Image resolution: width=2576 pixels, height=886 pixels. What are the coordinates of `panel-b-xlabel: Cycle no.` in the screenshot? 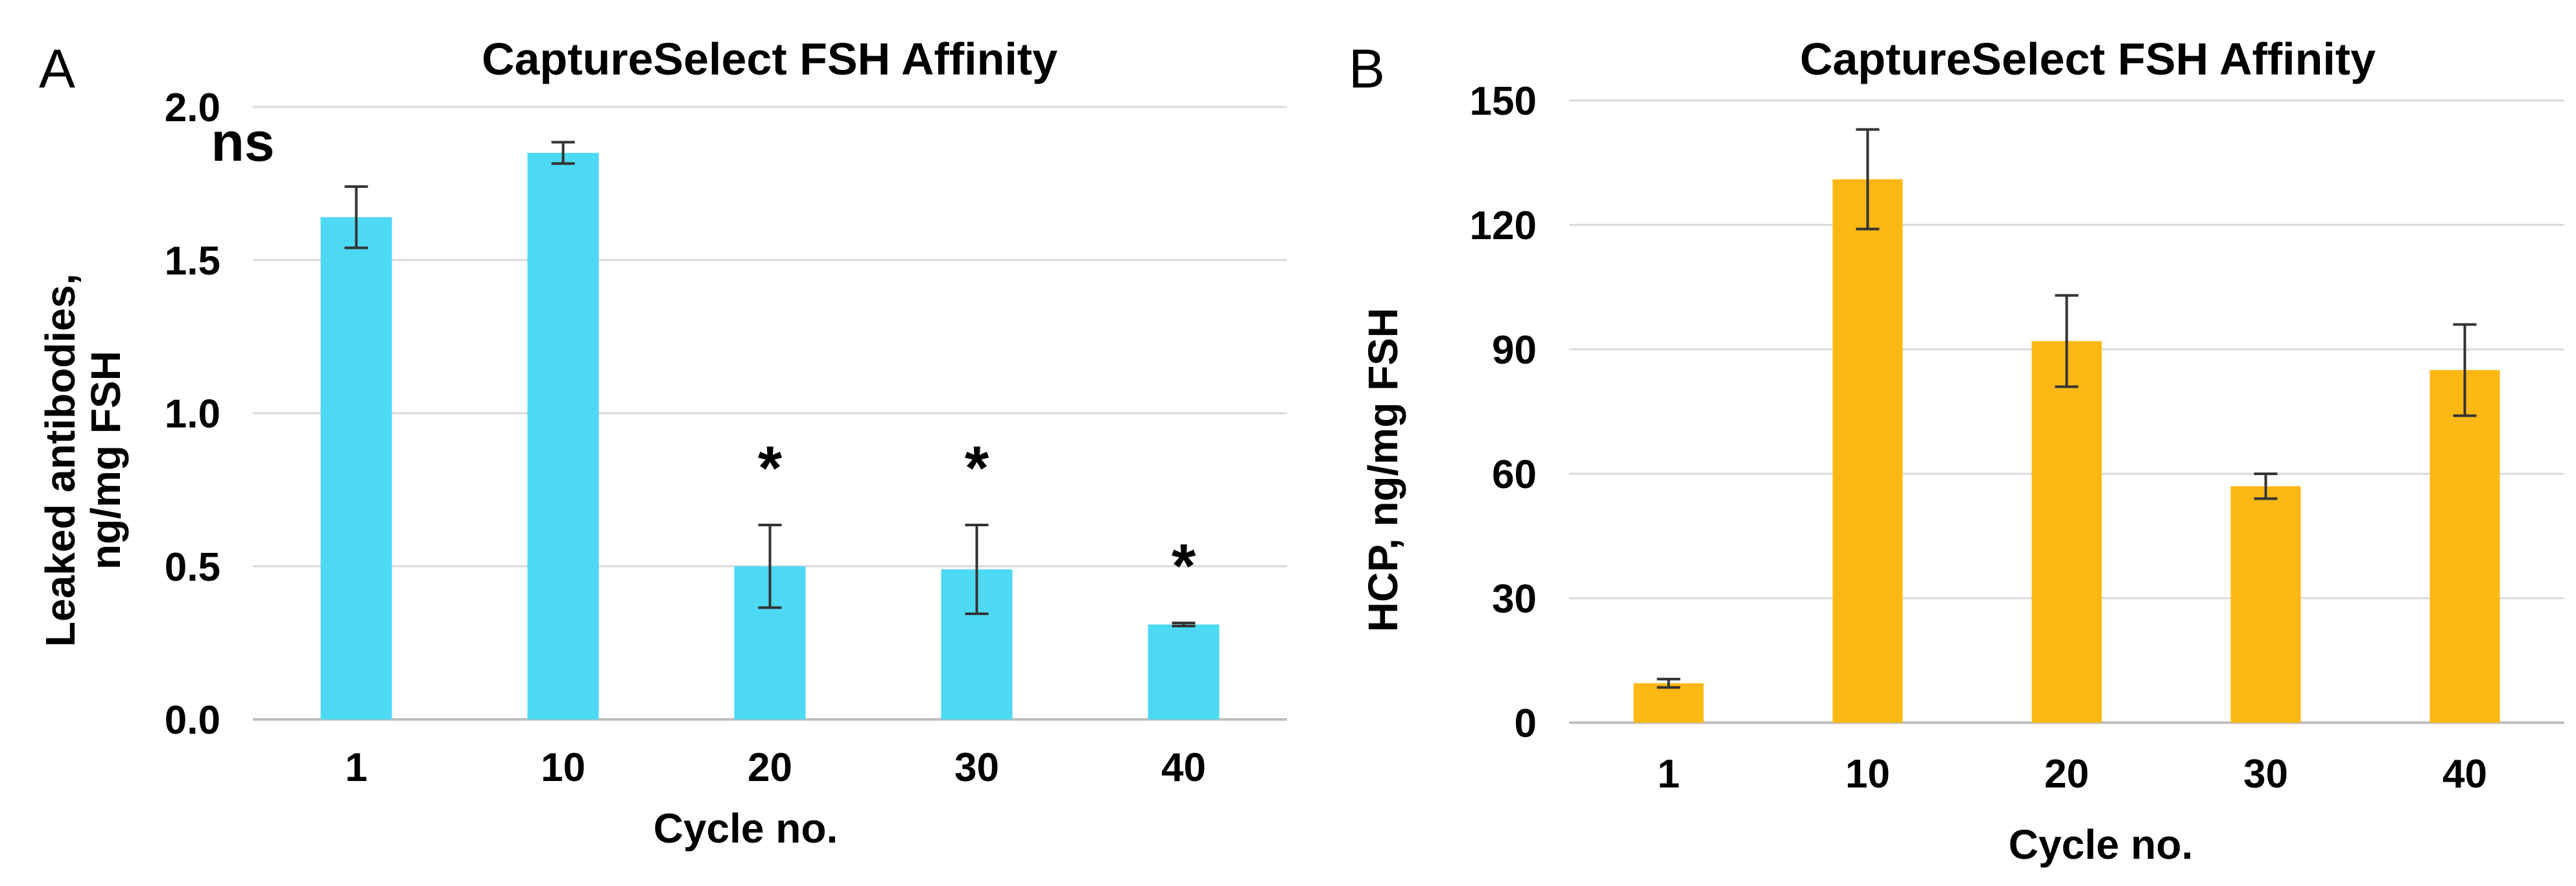 It's located at (2101, 844).